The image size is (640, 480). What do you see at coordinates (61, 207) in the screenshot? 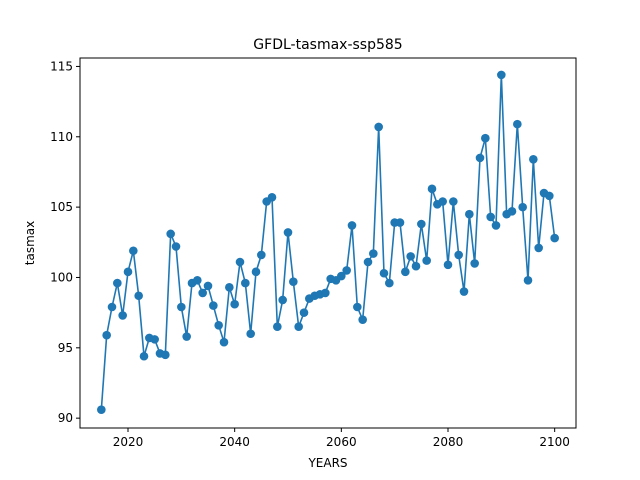
I see `y-tick-label: 105` at bounding box center [61, 207].